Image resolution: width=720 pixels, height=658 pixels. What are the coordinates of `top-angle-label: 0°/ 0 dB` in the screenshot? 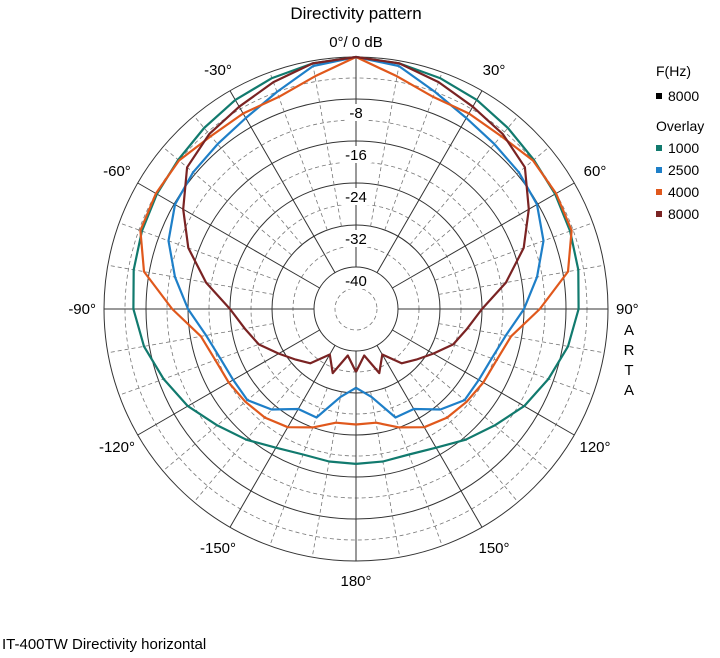 It's located at (356, 42).